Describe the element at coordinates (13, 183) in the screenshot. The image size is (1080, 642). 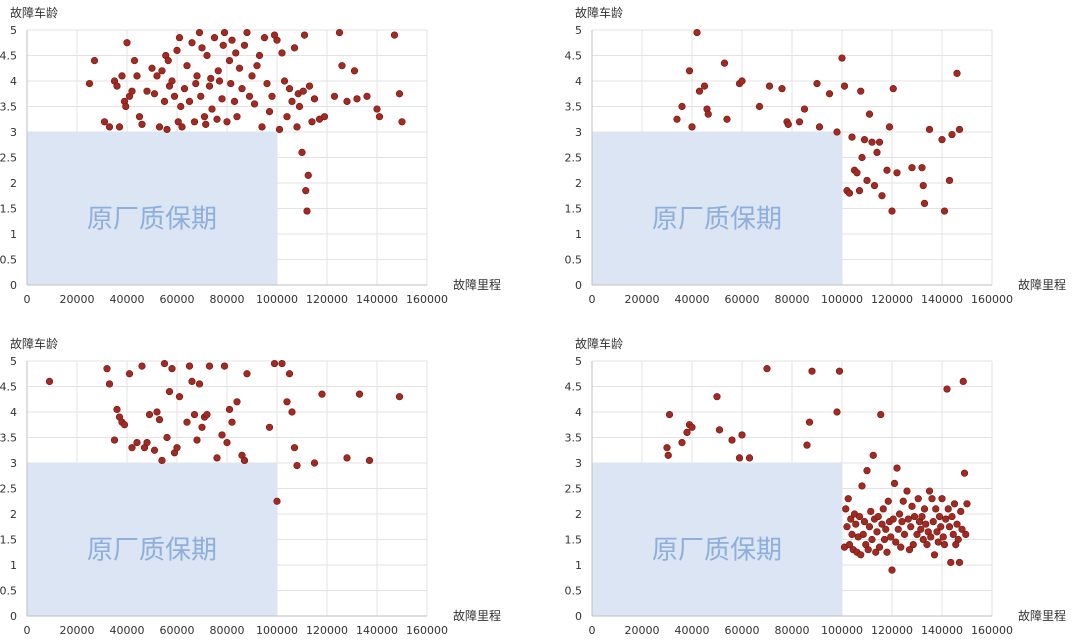
I see `y-tick-label: 2` at that location.